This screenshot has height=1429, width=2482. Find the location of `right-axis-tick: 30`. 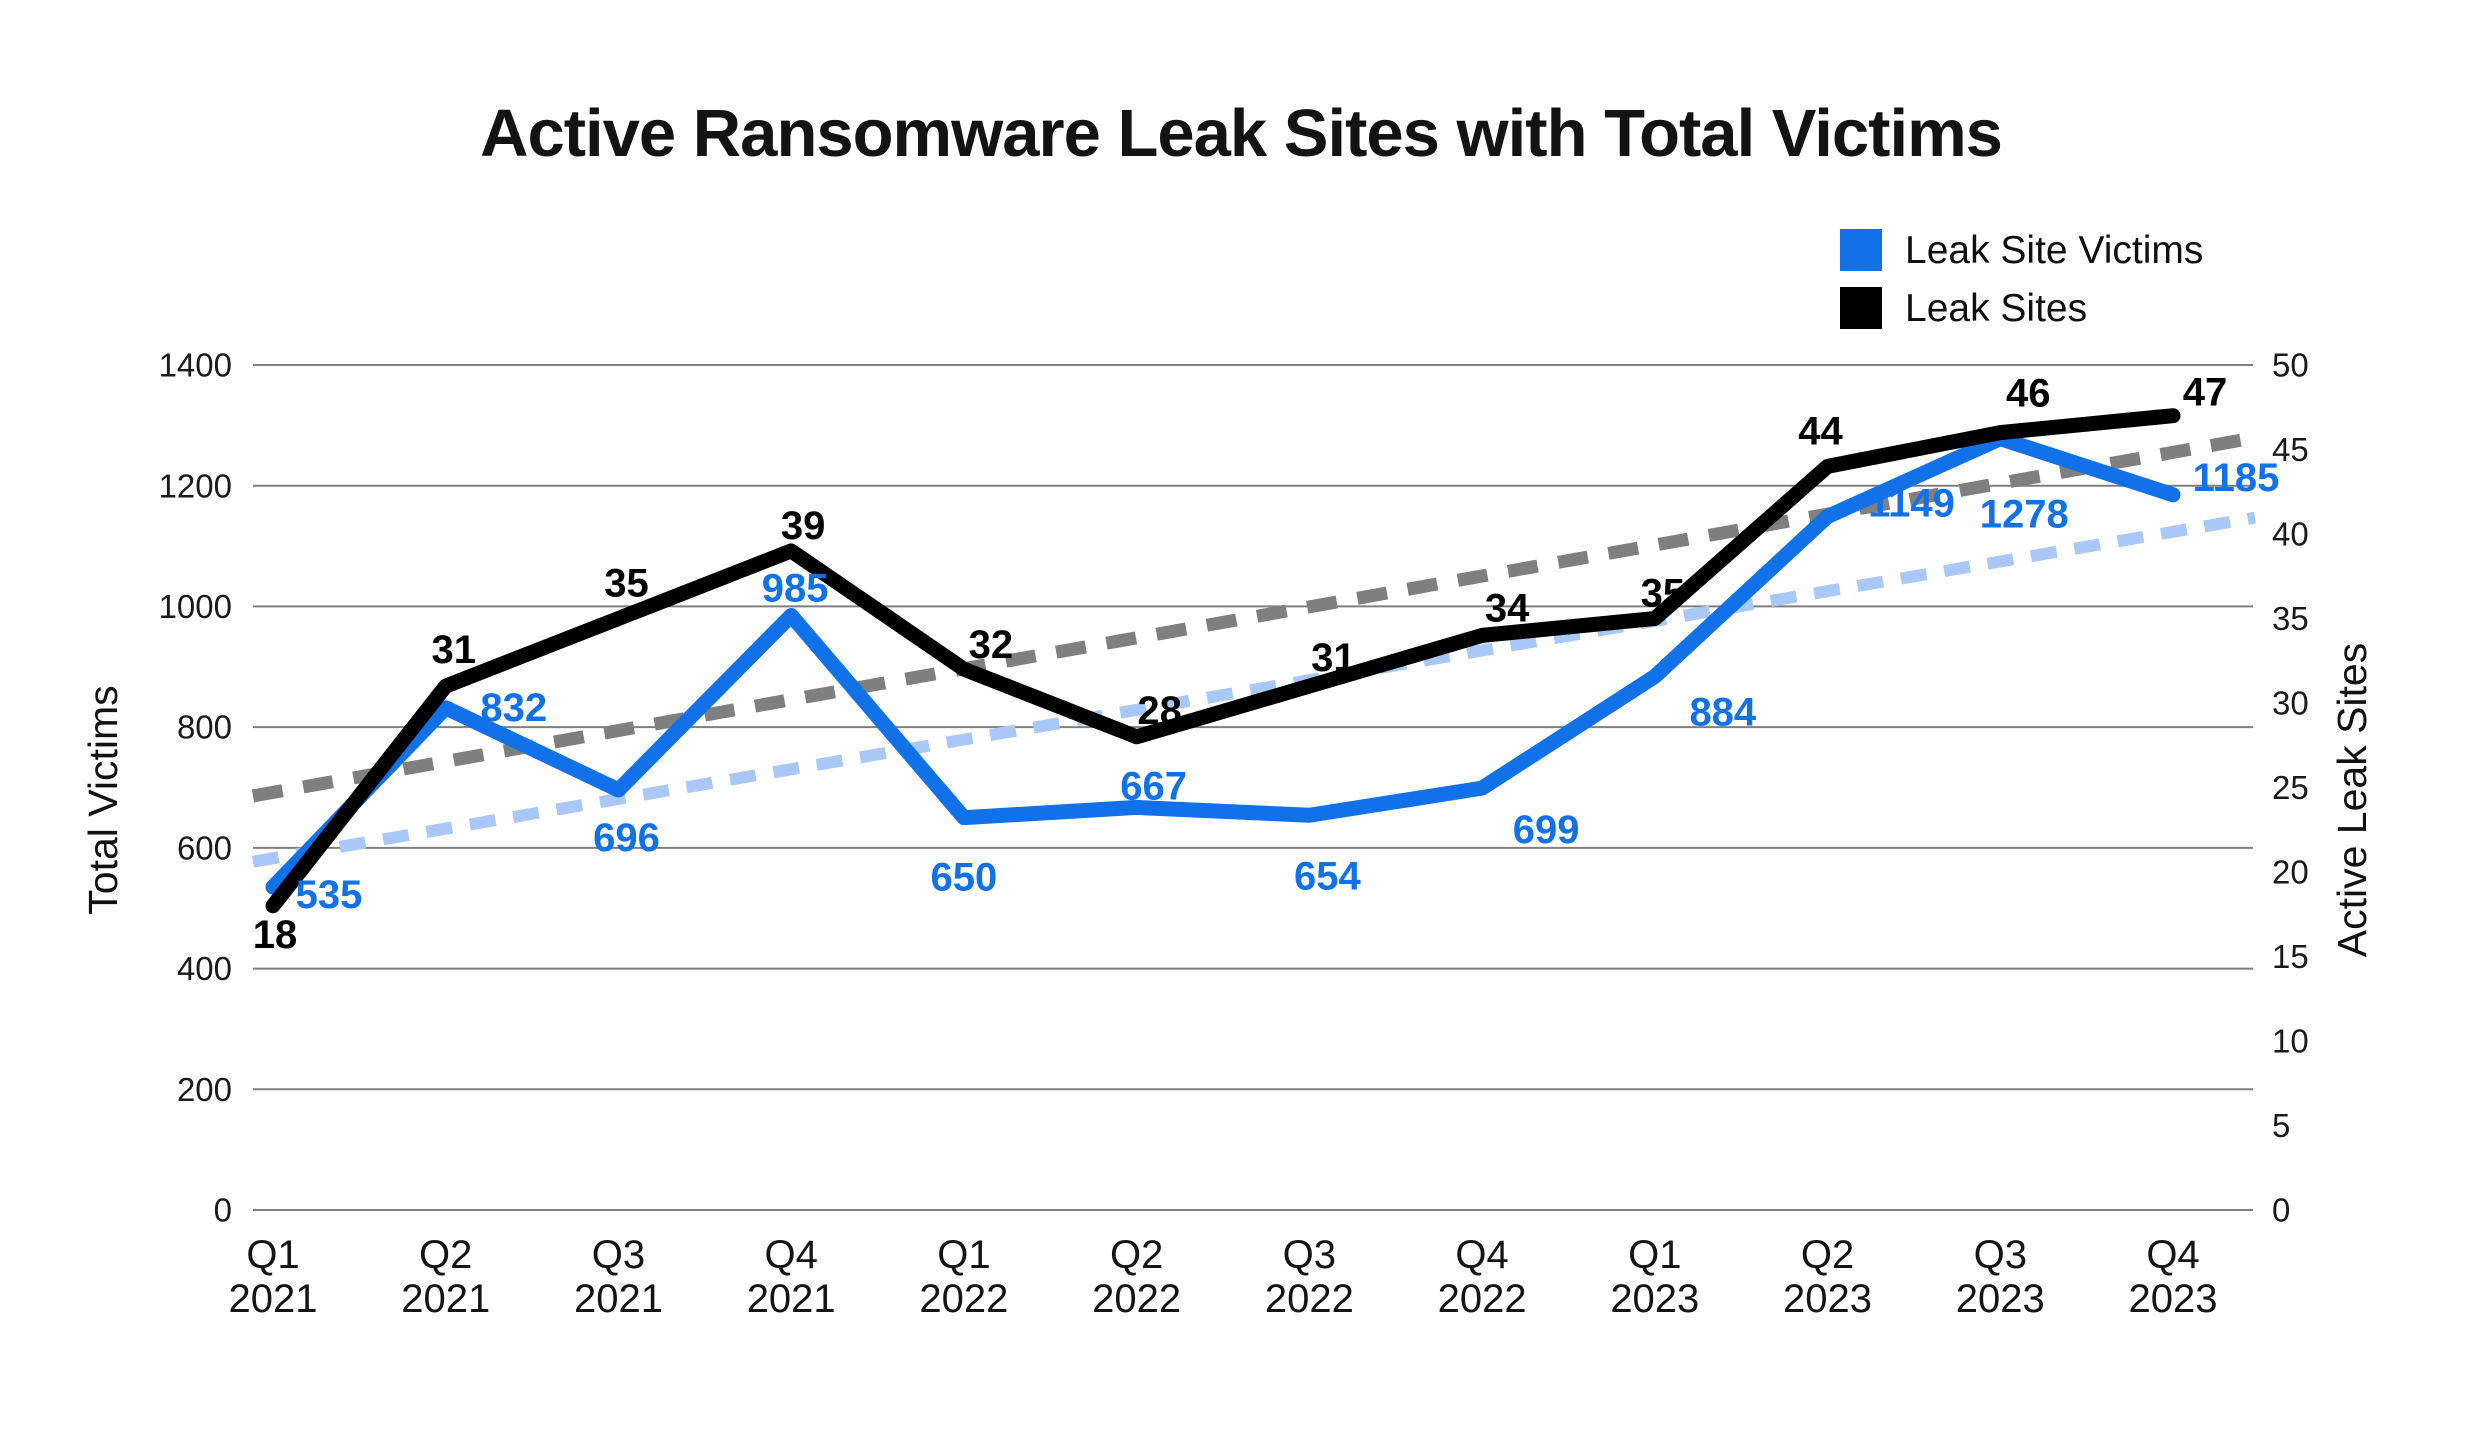

right-axis-tick: 30 is located at coordinates (2290, 703).